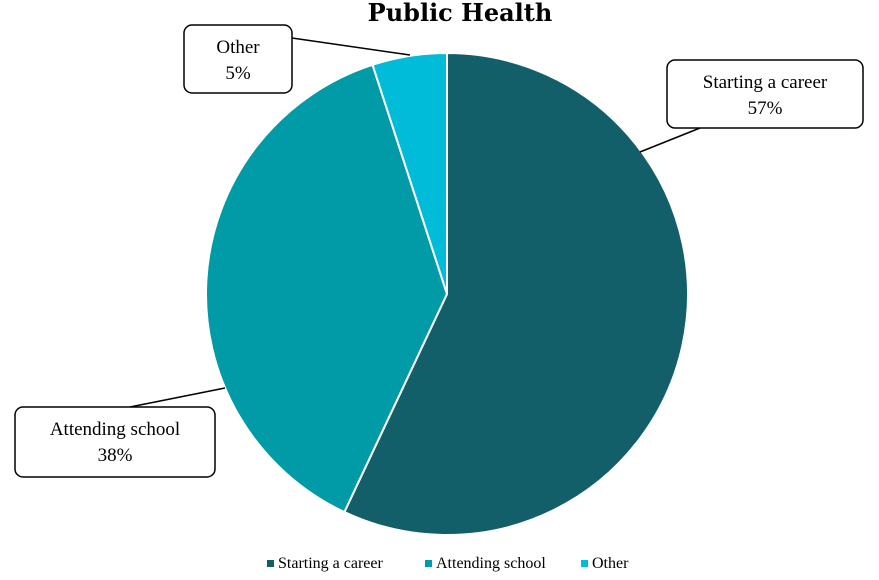 This screenshot has width=879, height=580. What do you see at coordinates (491, 563) in the screenshot?
I see `legend-label: Attending school` at bounding box center [491, 563].